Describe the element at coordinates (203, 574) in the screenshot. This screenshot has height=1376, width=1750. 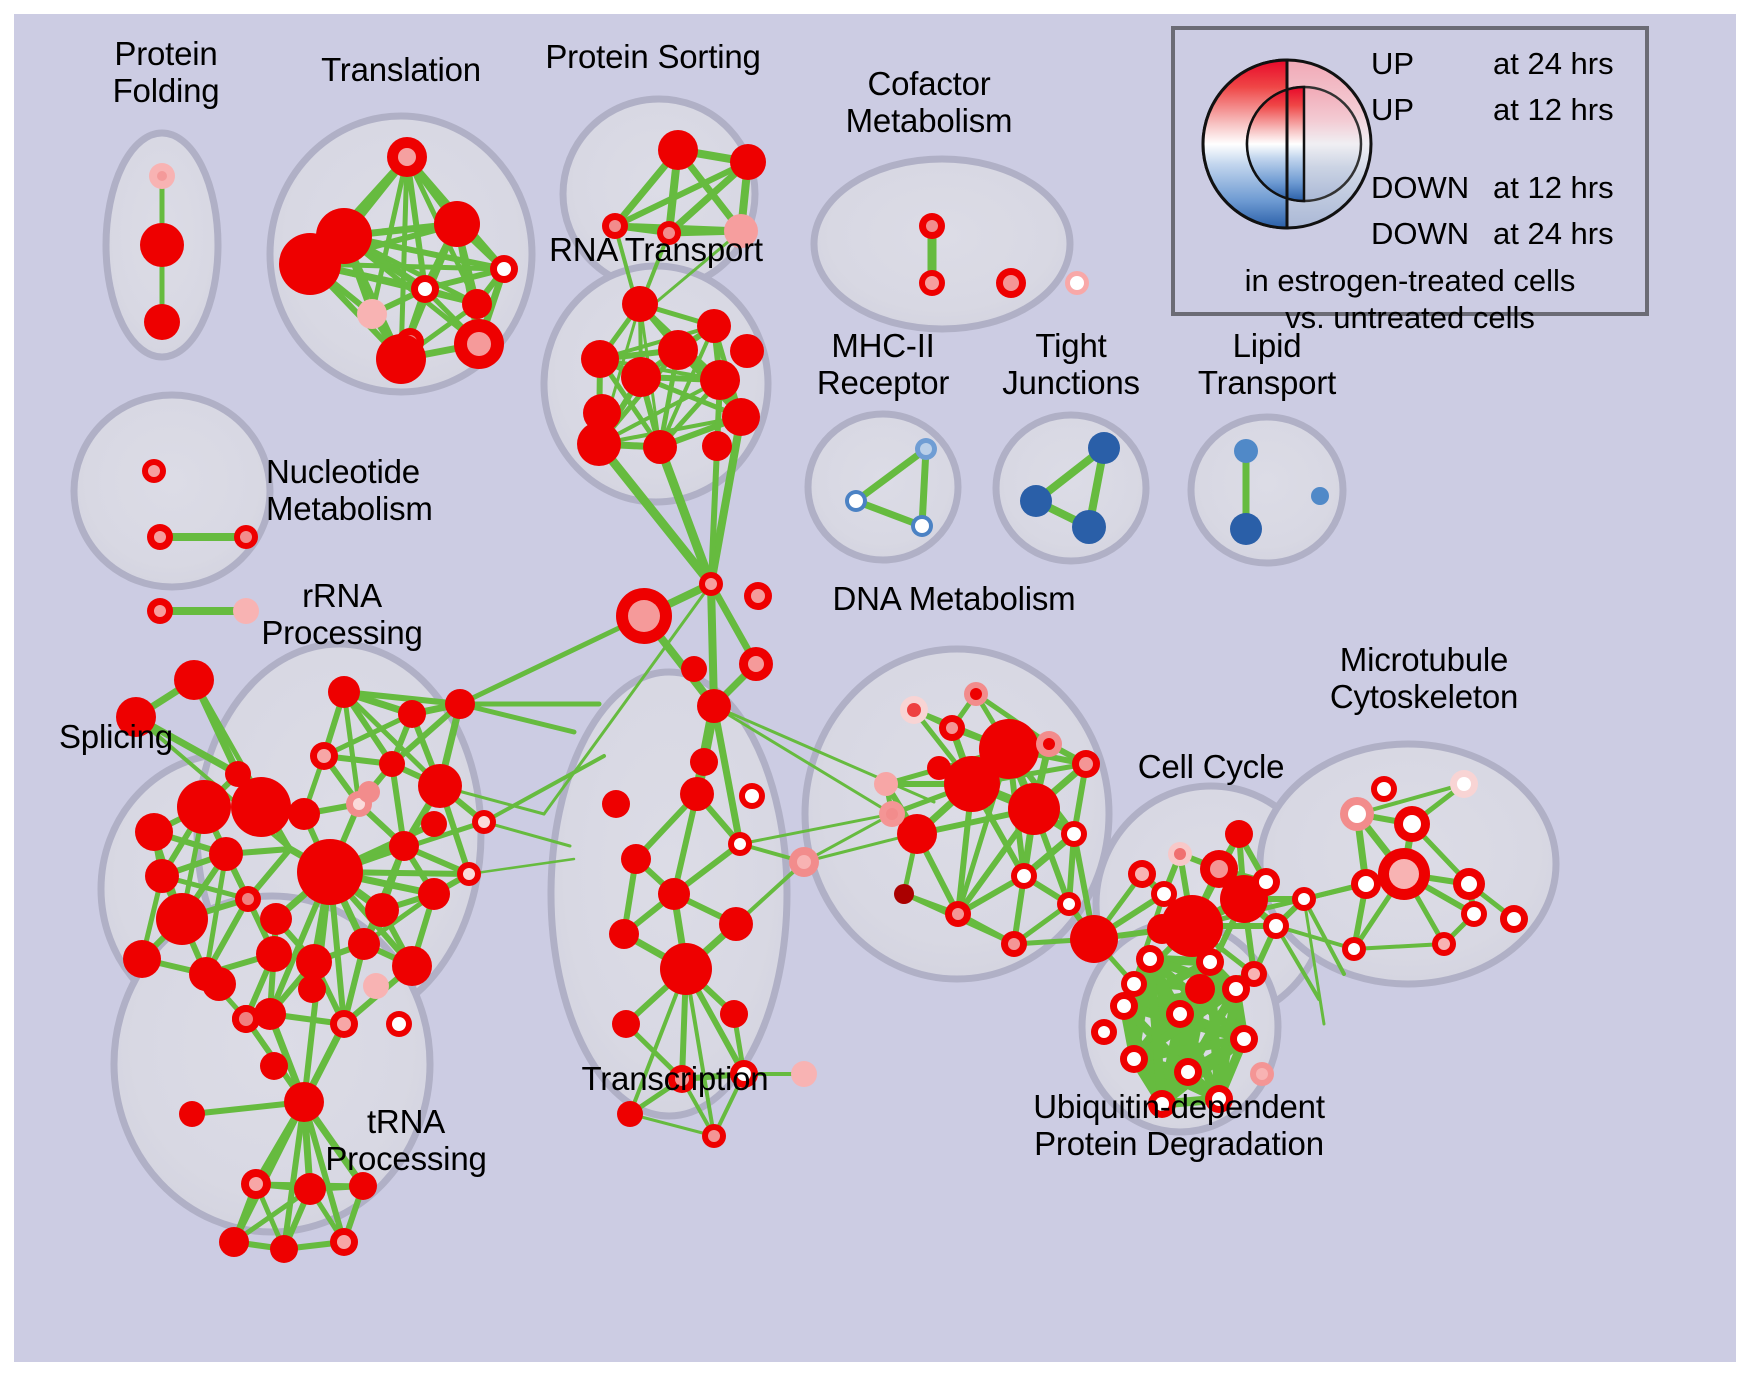
I see `edges-nucleotide-metabolism` at that location.